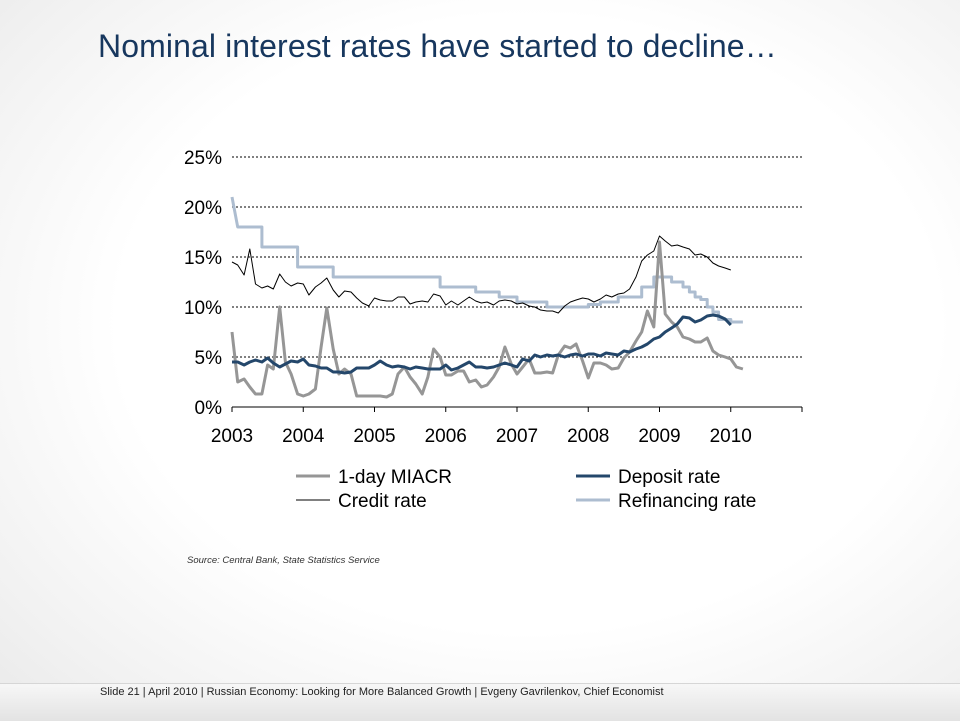 The height and width of the screenshot is (721, 960). Describe the element at coordinates (303, 436) in the screenshot. I see `x-tick-label: 2004` at that location.